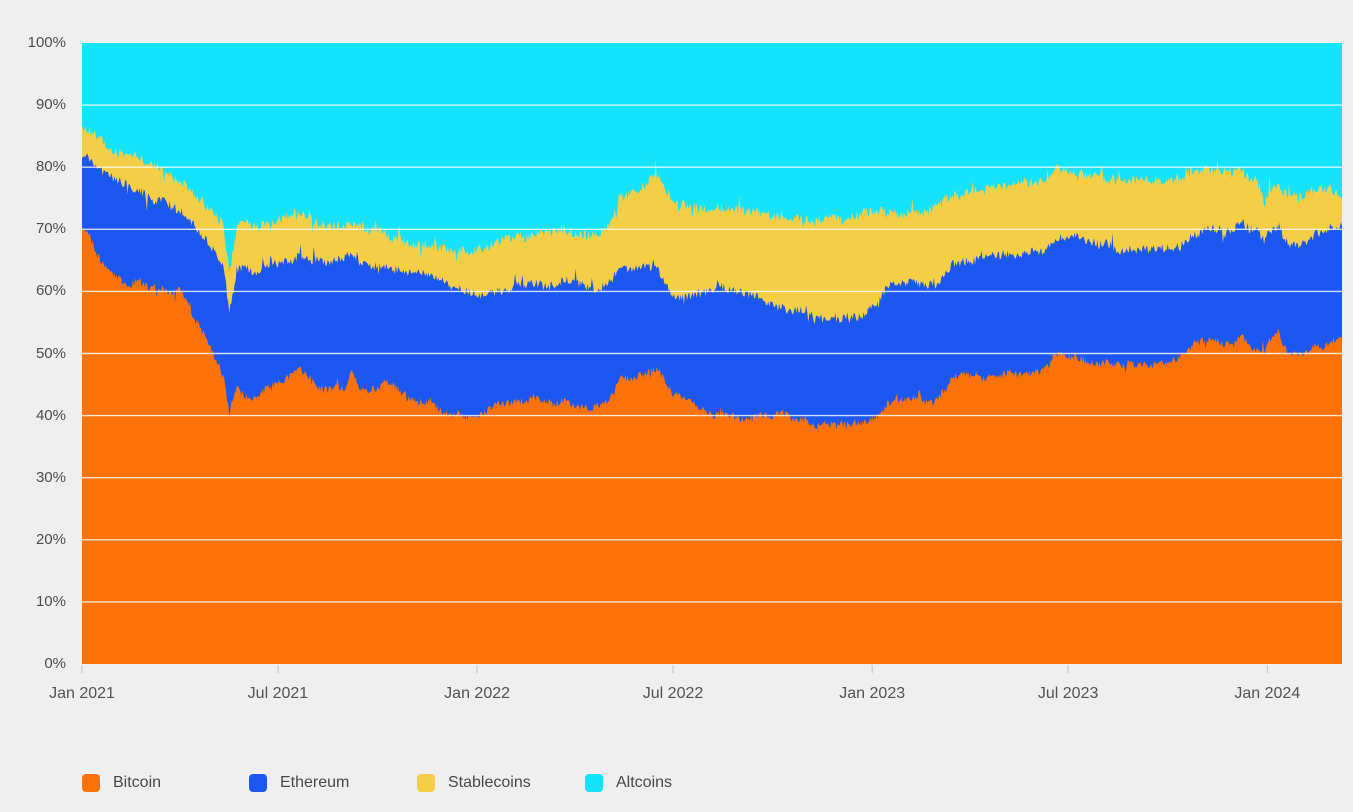 This screenshot has width=1353, height=812. Describe the element at coordinates (50, 601) in the screenshot. I see `y-tick-label: 10%` at that location.